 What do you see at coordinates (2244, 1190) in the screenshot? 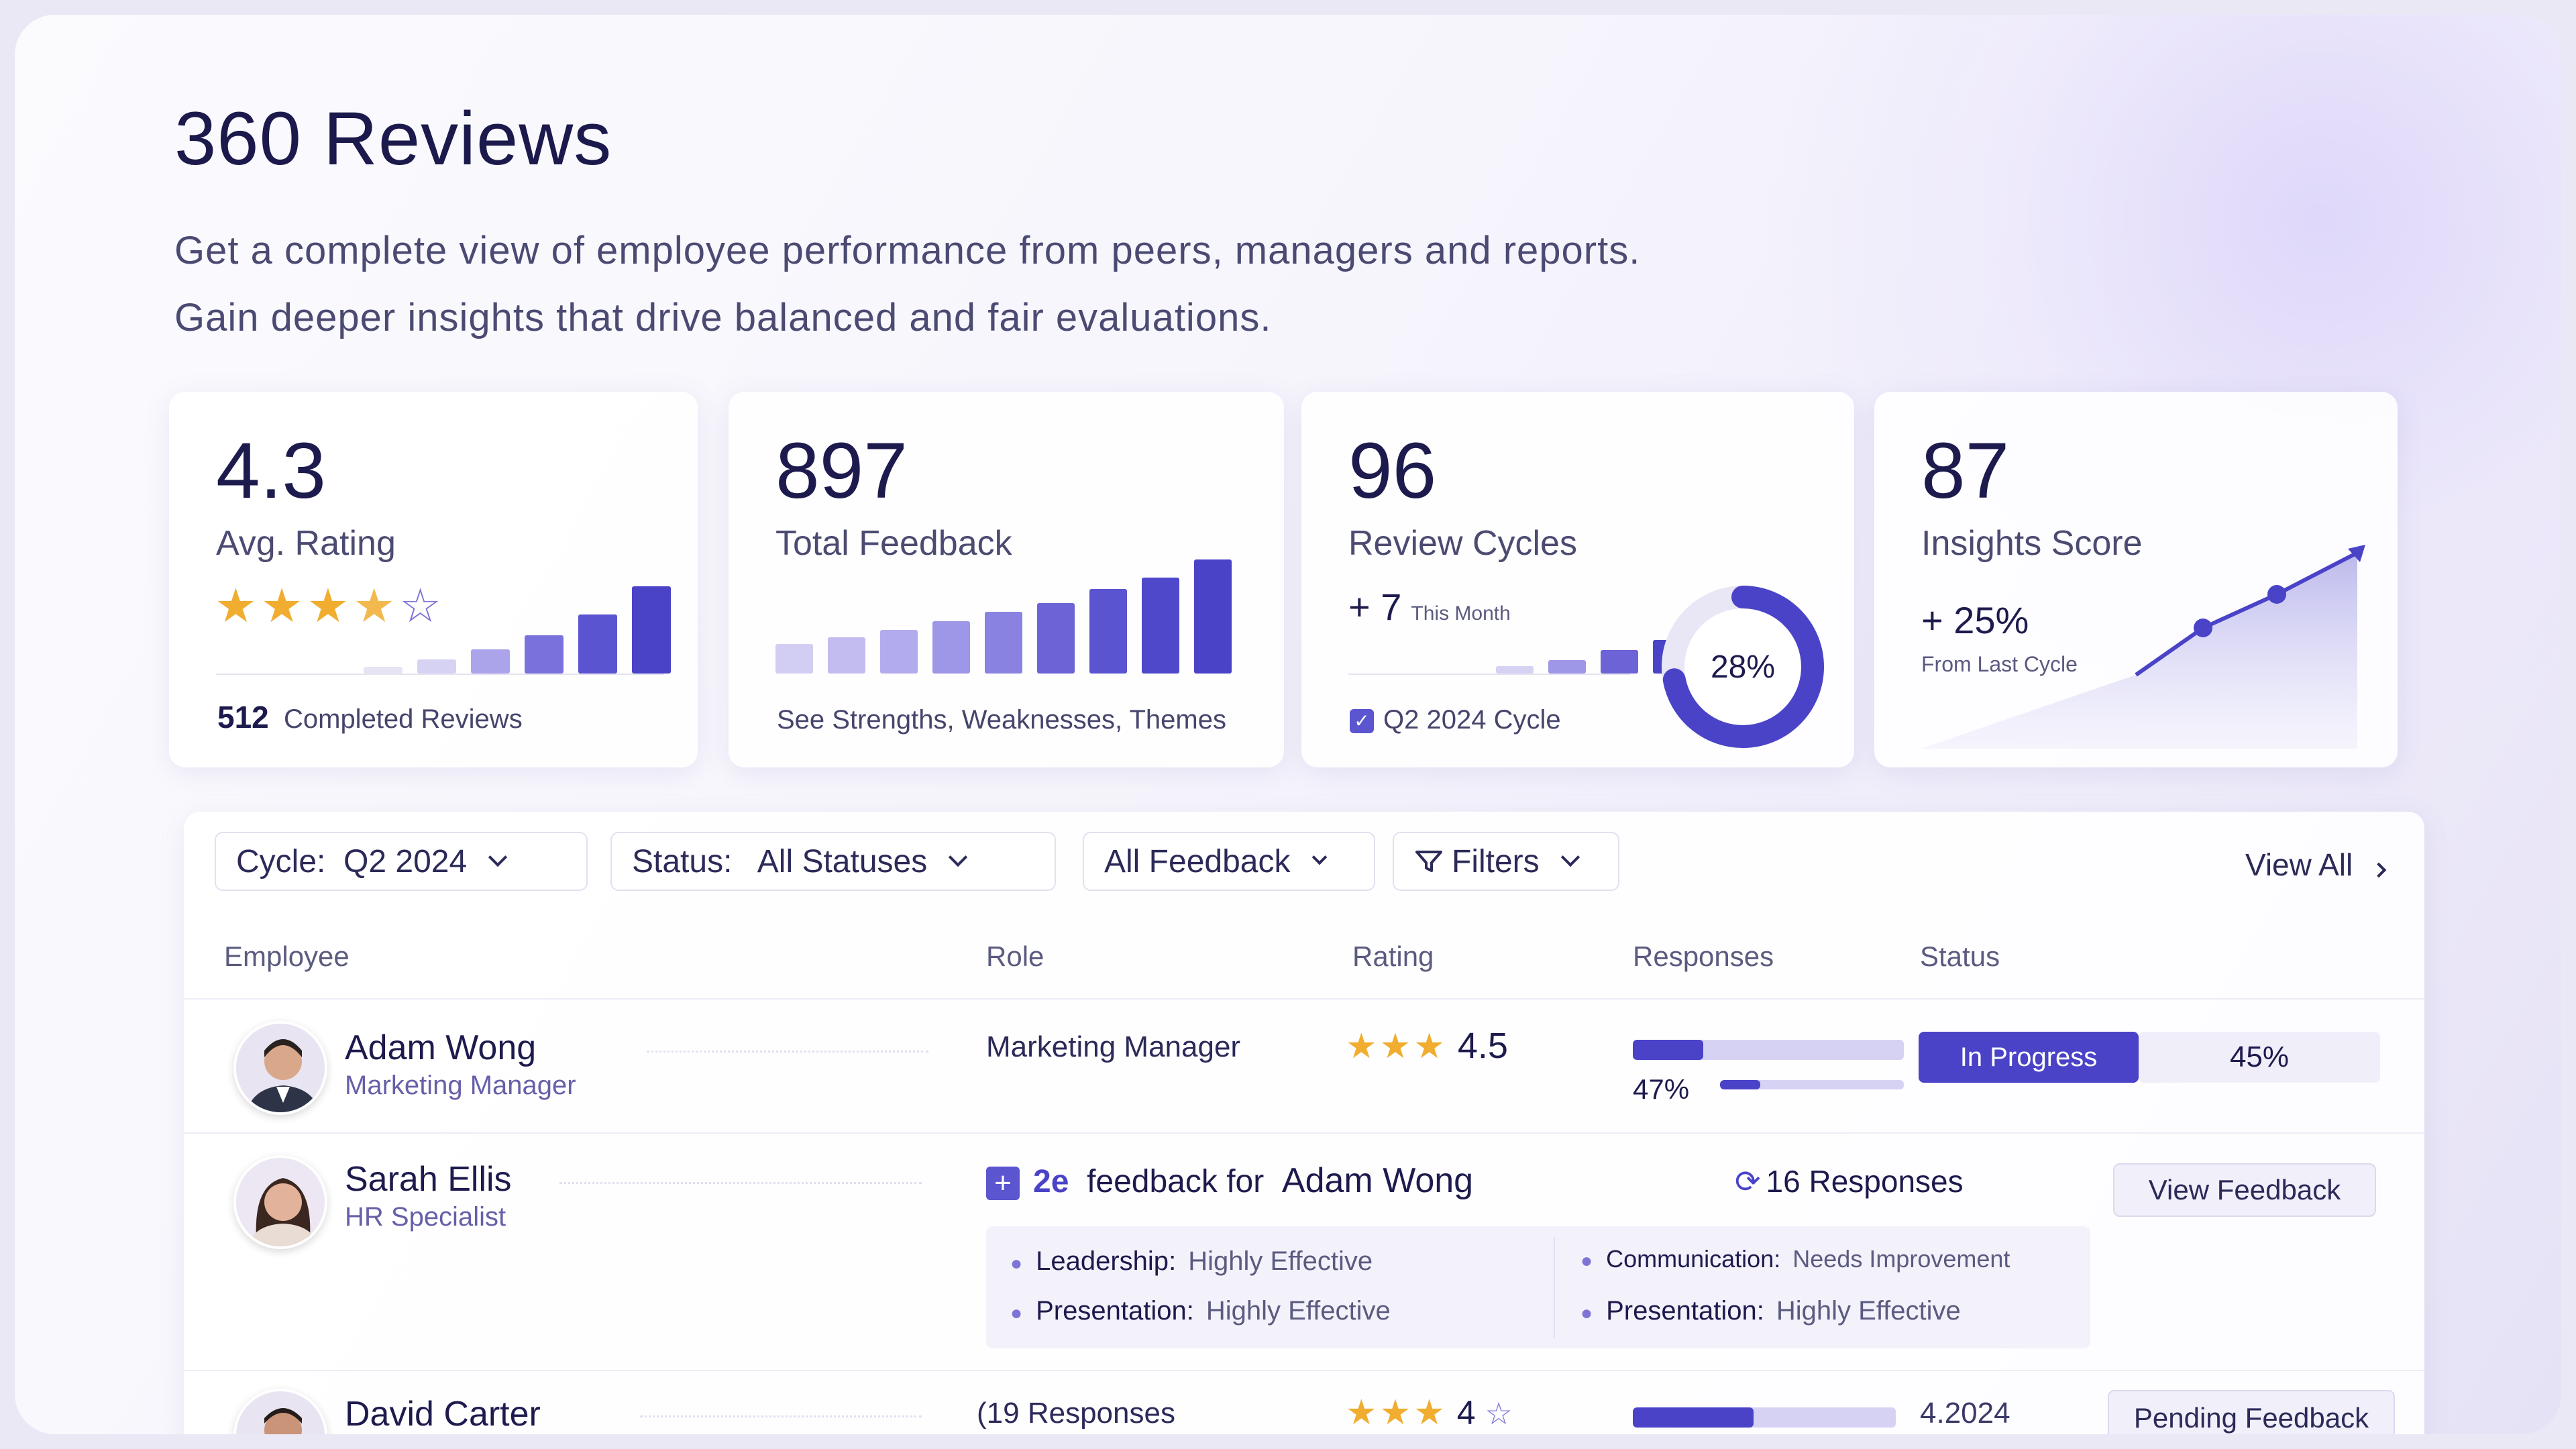
I see `view-feedback-button: View Feedback` at bounding box center [2244, 1190].